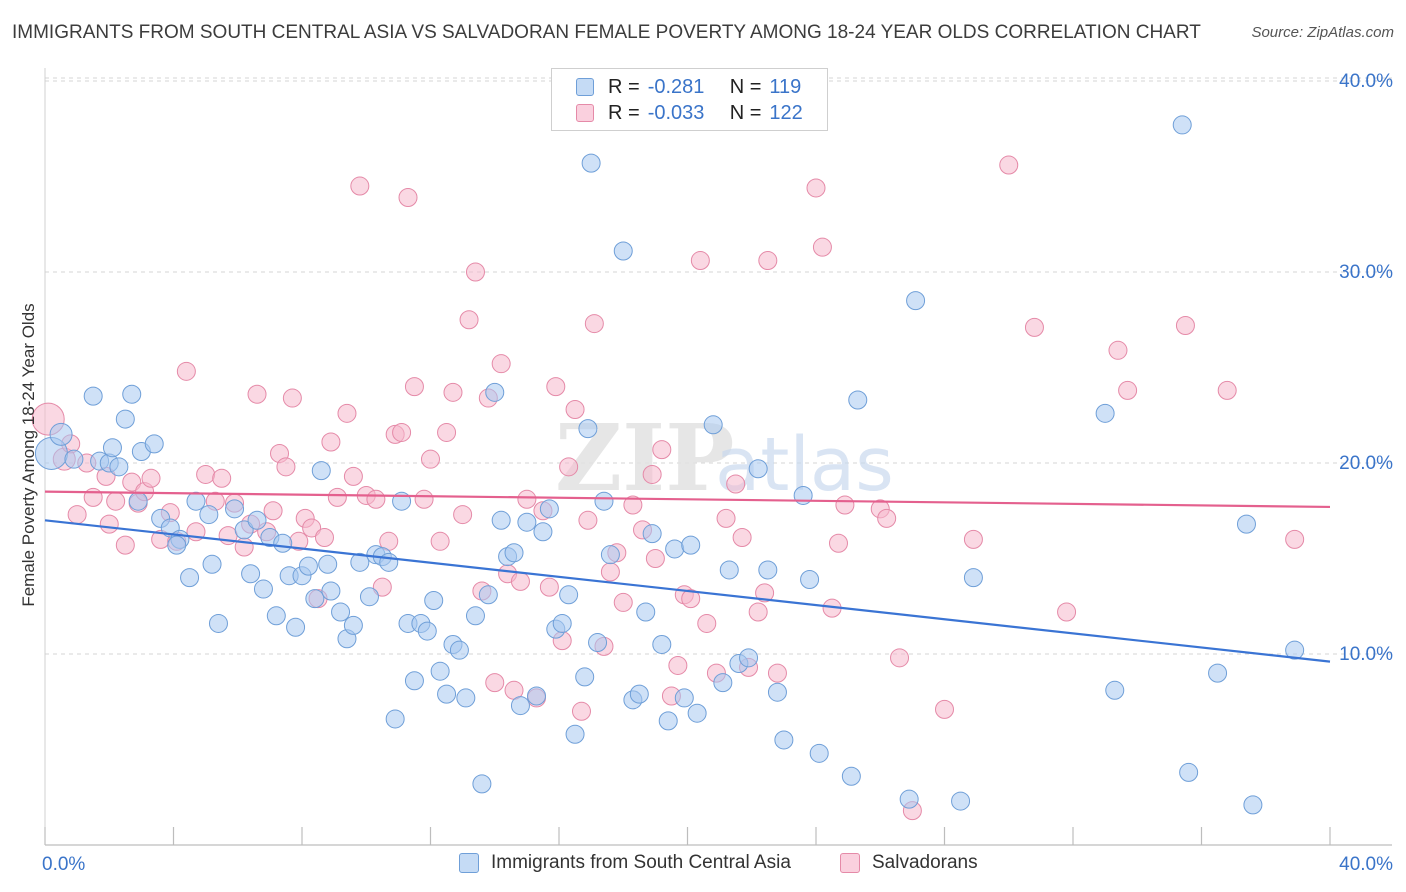  I want to click on legend-swatch-blue, so click(585, 87).